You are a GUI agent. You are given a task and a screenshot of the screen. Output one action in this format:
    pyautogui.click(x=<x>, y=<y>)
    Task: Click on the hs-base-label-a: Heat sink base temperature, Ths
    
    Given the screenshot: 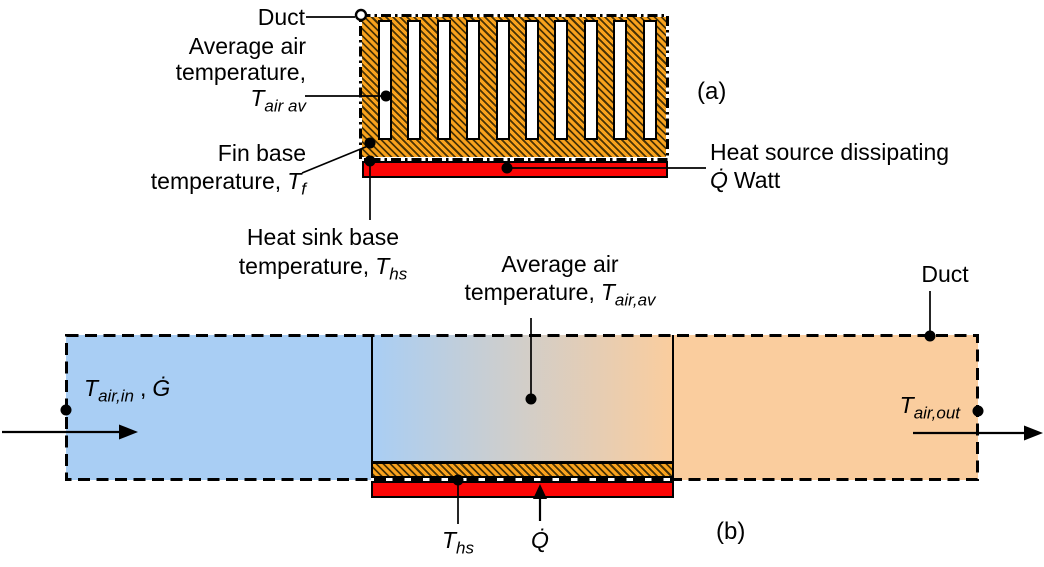 What is the action you would take?
    pyautogui.click(x=323, y=253)
    